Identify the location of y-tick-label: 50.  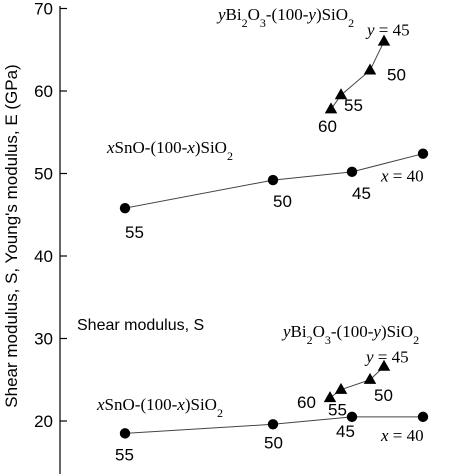
(43, 174).